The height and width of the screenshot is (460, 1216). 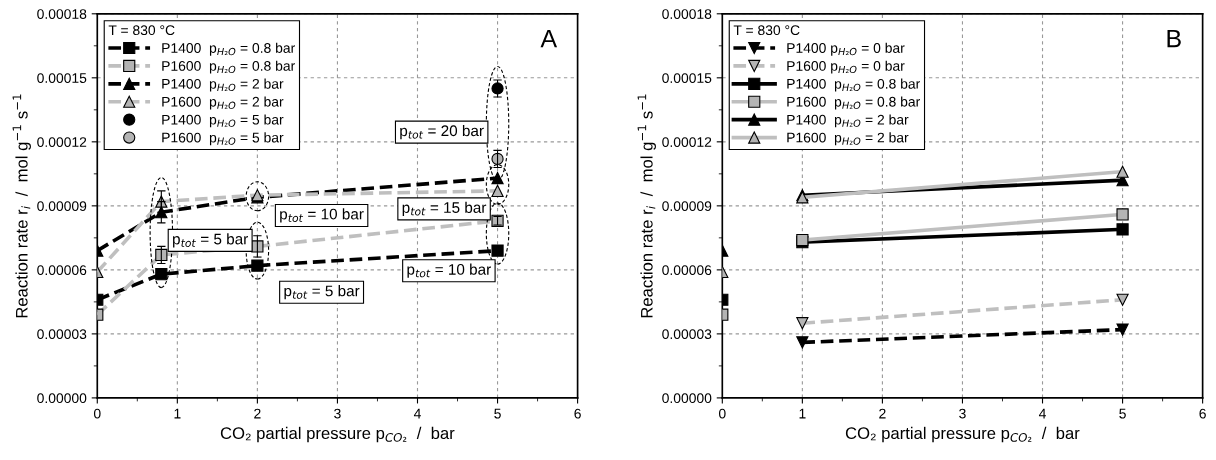 What do you see at coordinates (549, 38) in the screenshot?
I see `annotation: A` at bounding box center [549, 38].